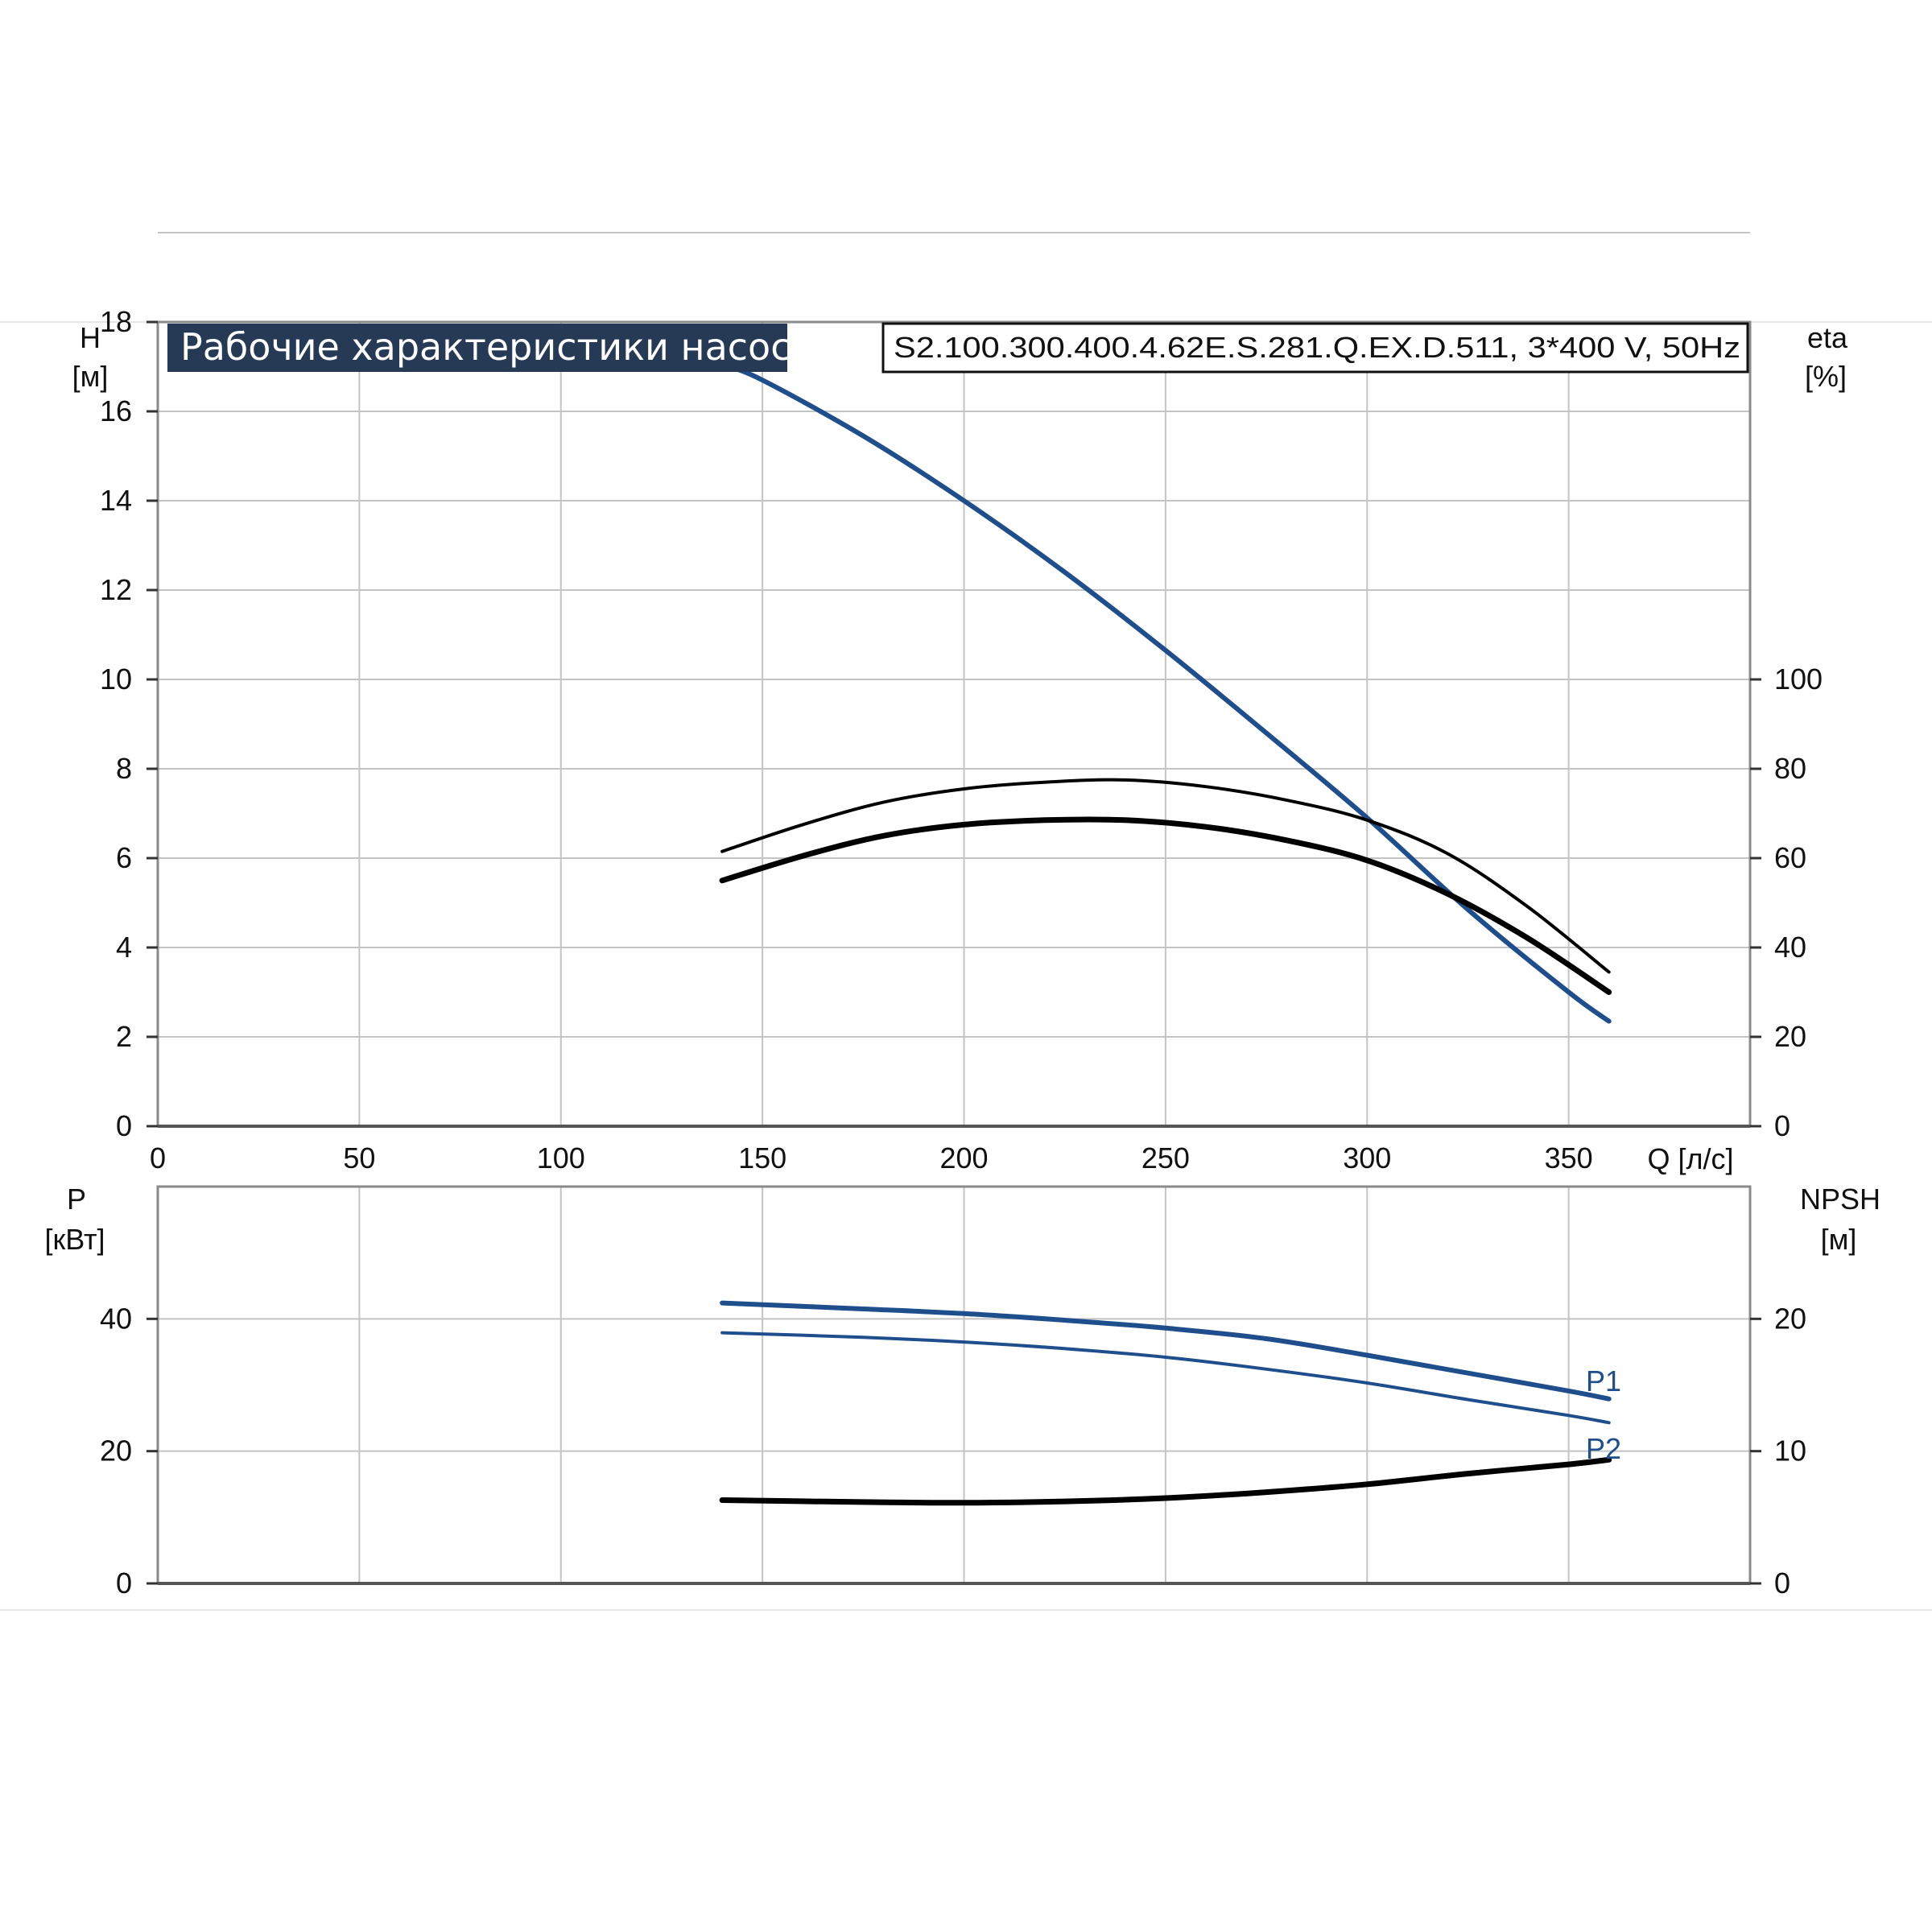 The height and width of the screenshot is (1932, 1932). Describe the element at coordinates (1782, 1125) in the screenshot. I see `top-right-tick-label: 0` at that location.